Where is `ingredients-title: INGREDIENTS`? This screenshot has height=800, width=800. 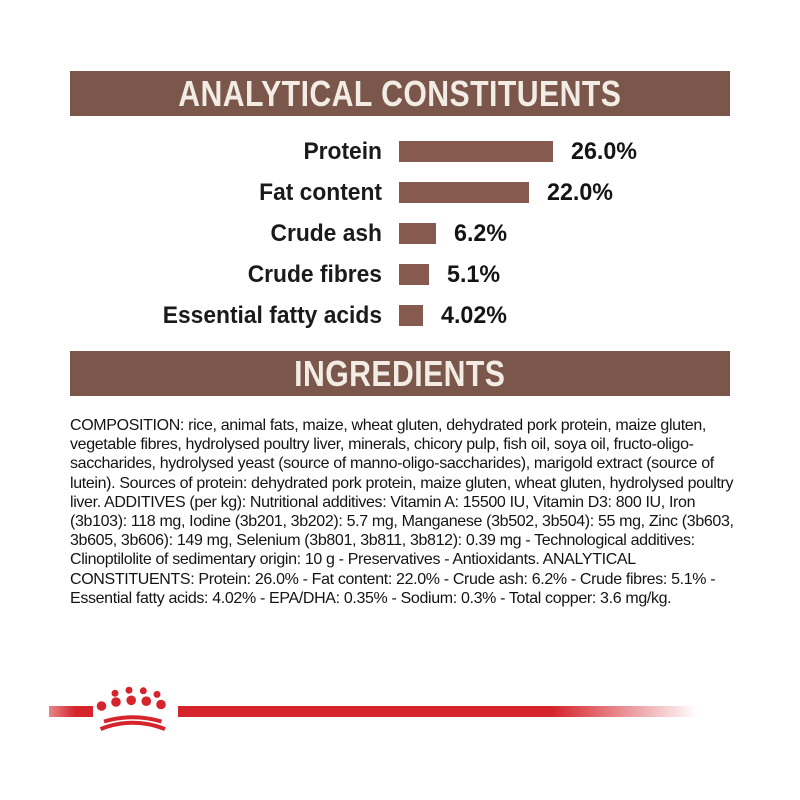
ingredients-title: INGREDIENTS is located at coordinates (400, 373).